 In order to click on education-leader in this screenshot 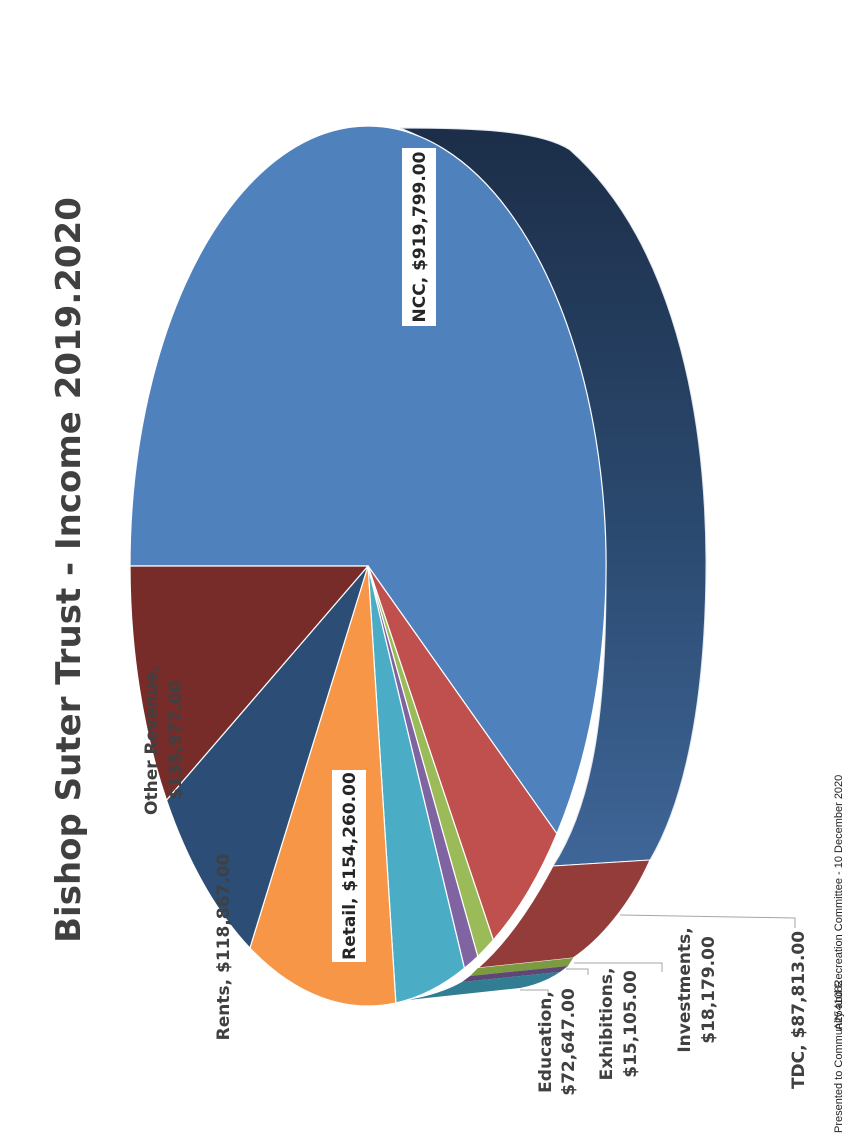, I will do `click(534, 992)`.